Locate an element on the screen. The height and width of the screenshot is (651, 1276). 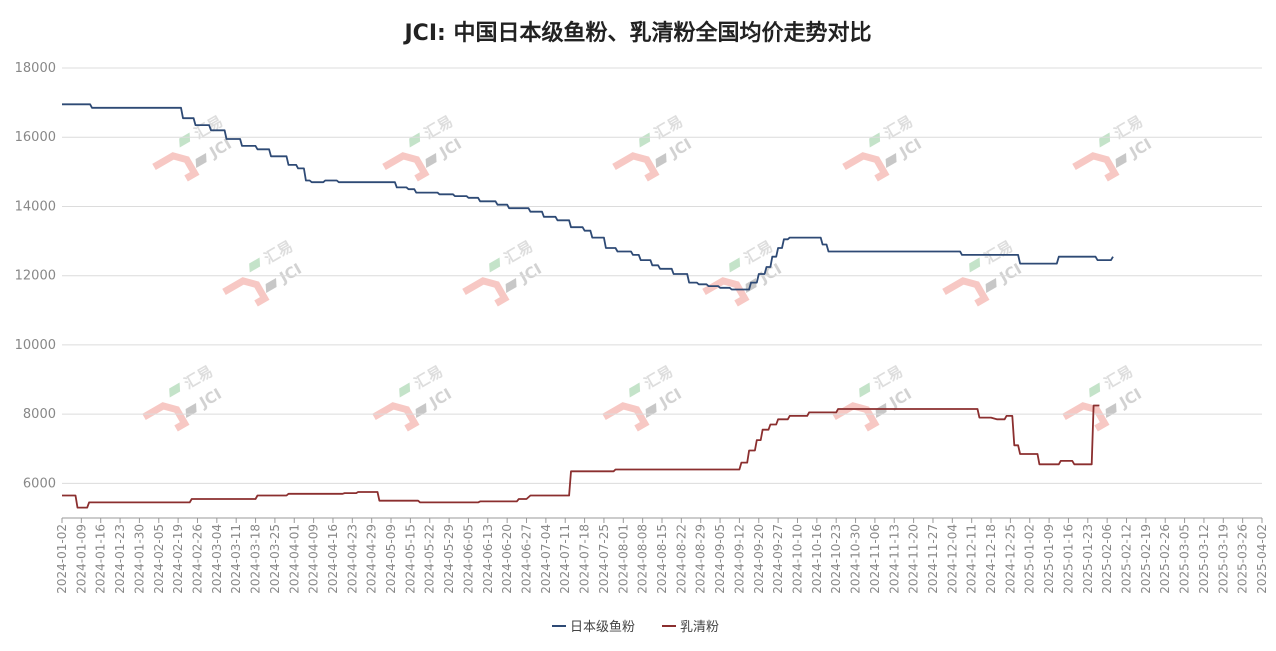
x-tick-label: 2024-05-15 is located at coordinates (410, 559).